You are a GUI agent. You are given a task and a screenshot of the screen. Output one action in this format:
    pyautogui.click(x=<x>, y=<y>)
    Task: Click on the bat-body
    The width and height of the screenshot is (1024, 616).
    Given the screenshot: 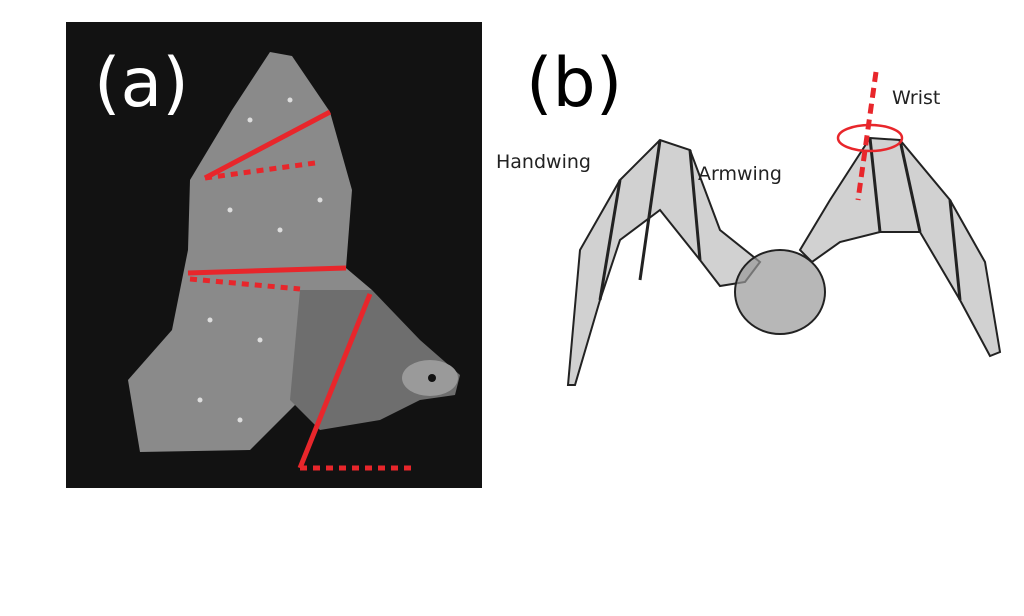 What is the action you would take?
    pyautogui.click(x=375, y=360)
    